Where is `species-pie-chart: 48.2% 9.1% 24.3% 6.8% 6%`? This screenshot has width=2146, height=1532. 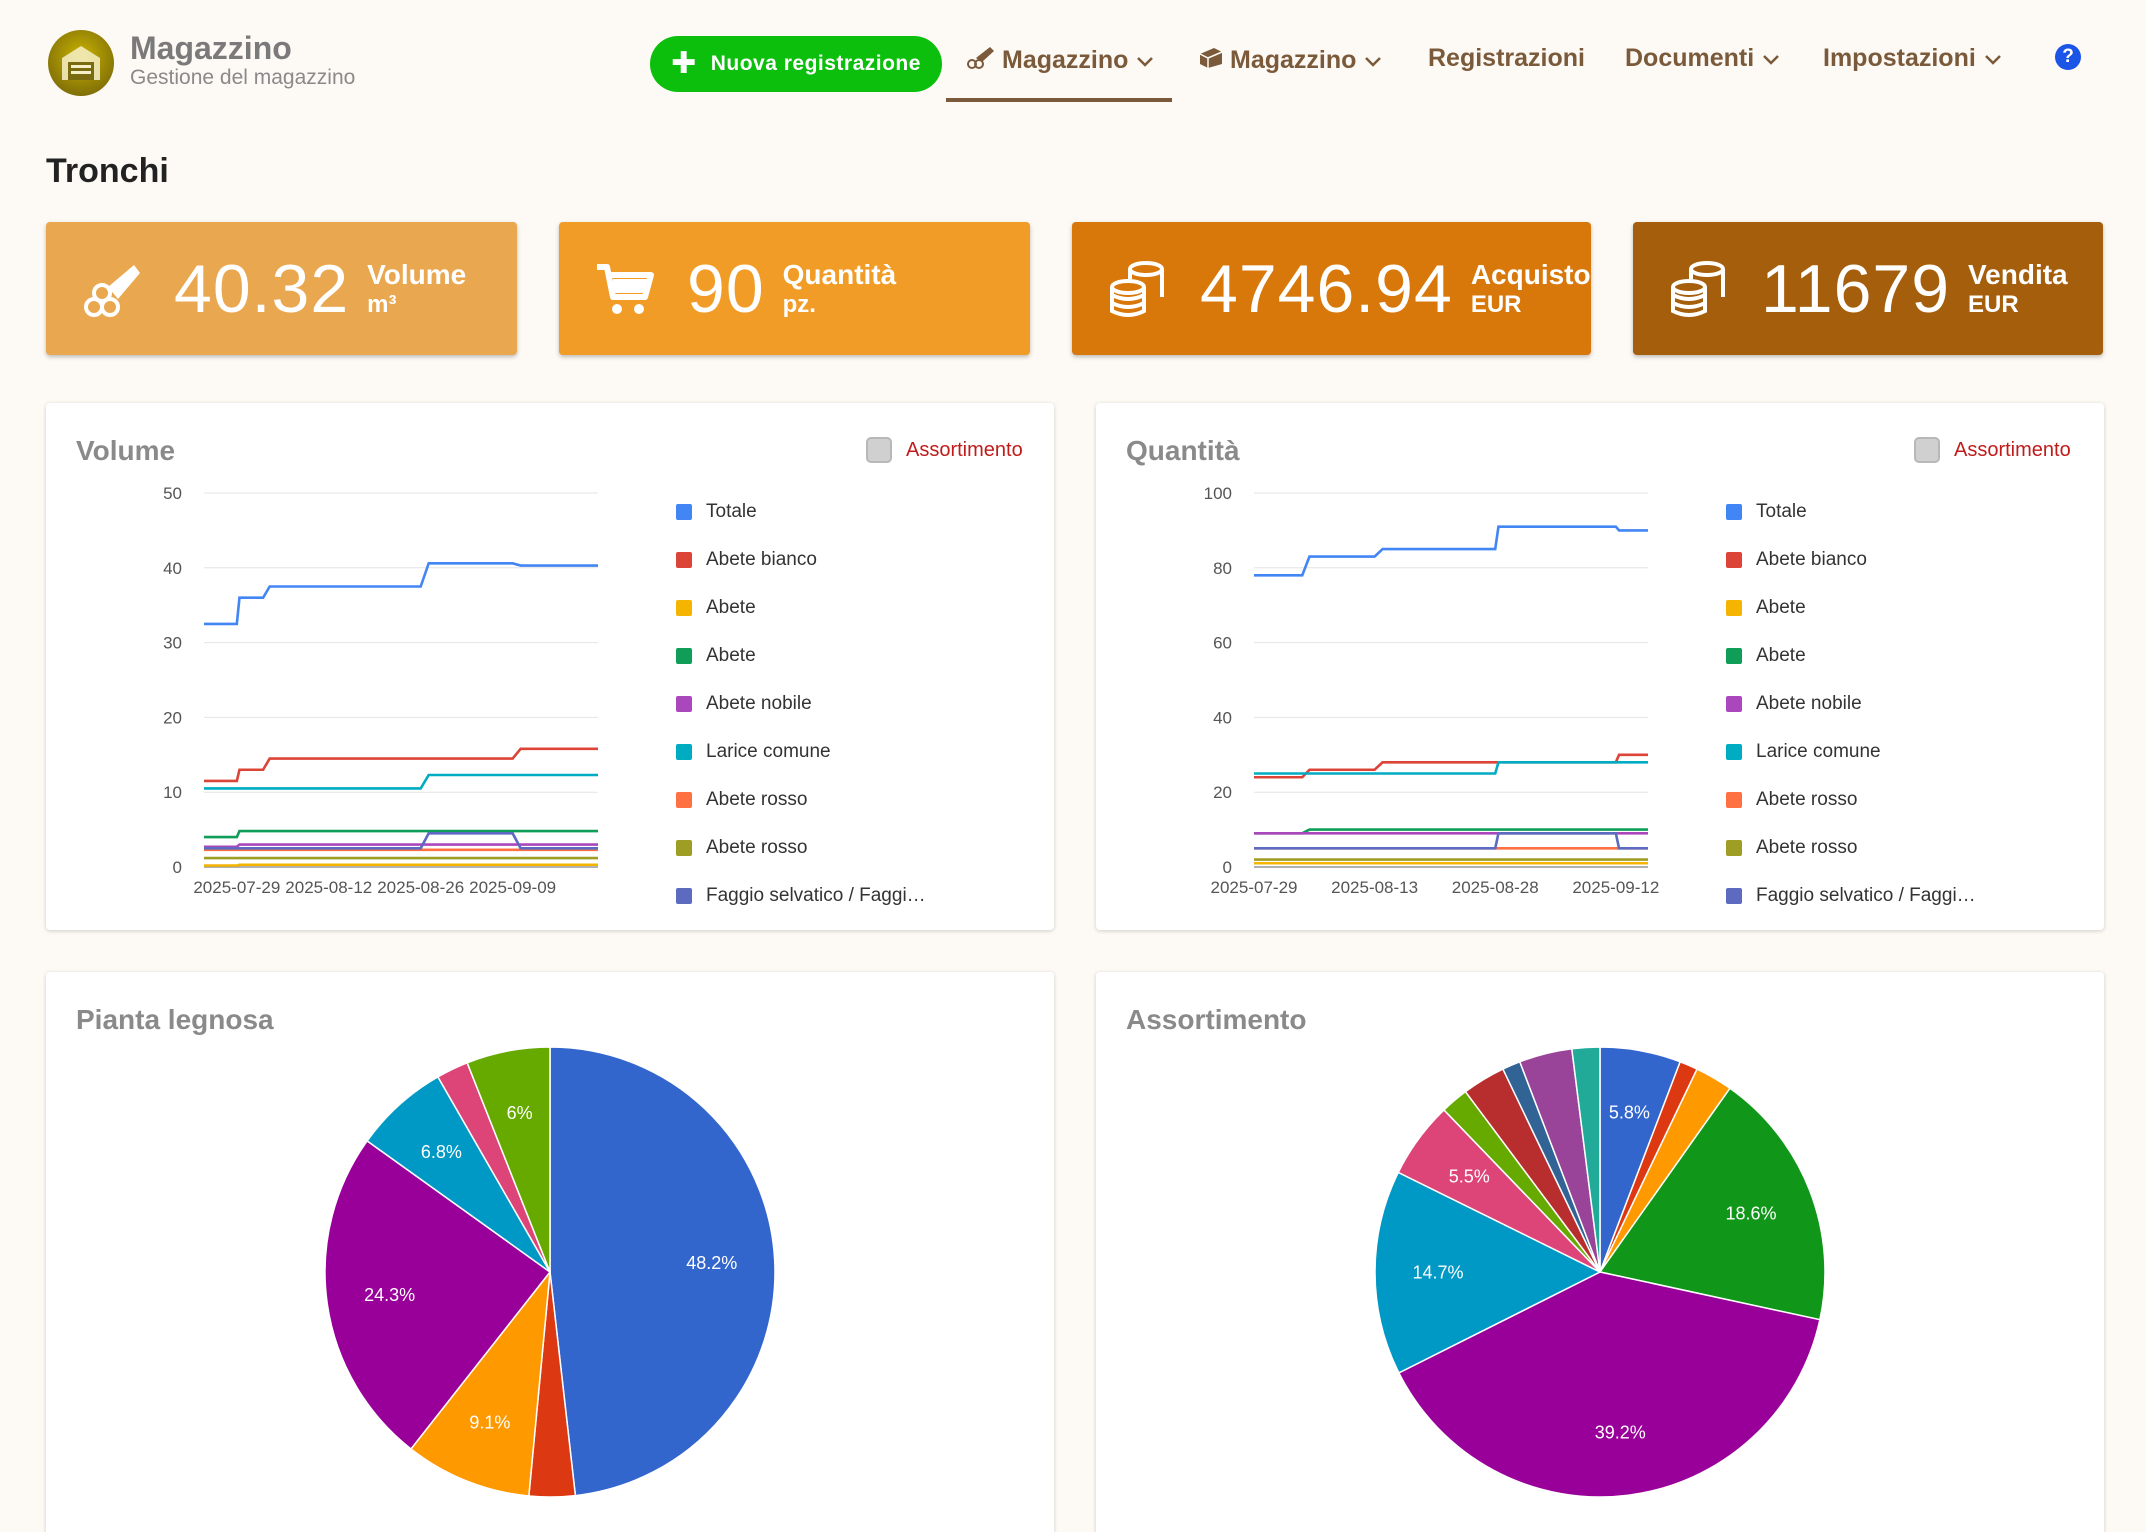
species-pie-chart: 48.2% 9.1% 24.3% 6.8% 6% is located at coordinates (550, 1272).